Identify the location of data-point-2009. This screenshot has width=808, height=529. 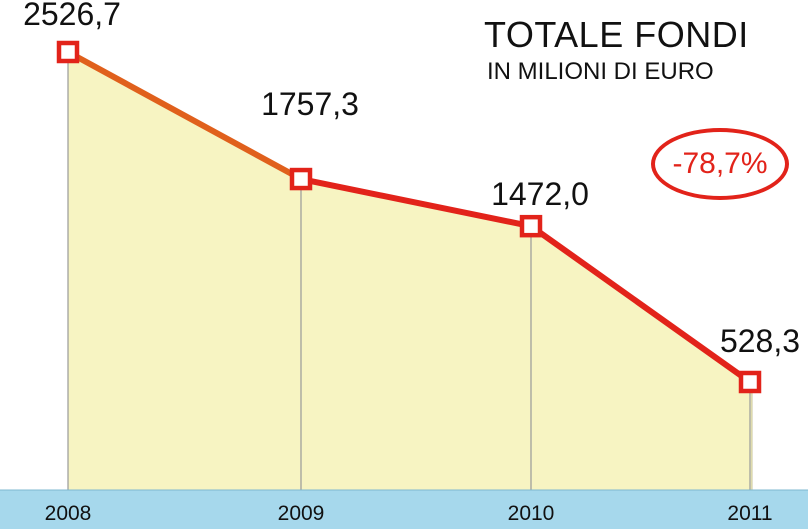
(301, 179).